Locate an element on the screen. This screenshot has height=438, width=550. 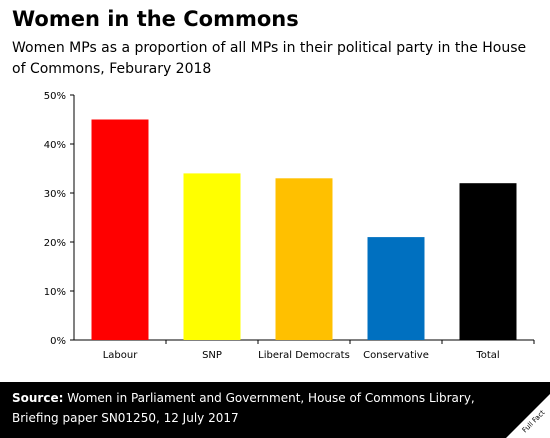
bar-liberal-democrats is located at coordinates (304, 259).